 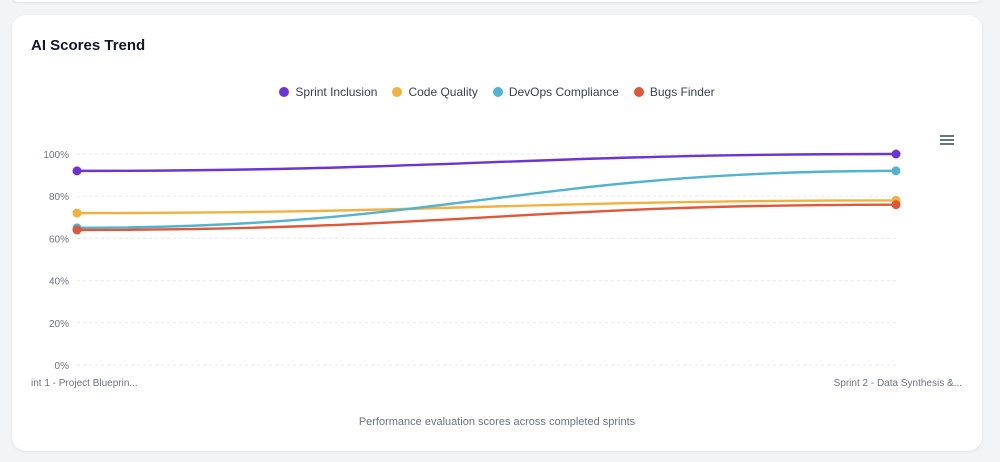 I want to click on y-tick-label: 80%, so click(x=59, y=197).